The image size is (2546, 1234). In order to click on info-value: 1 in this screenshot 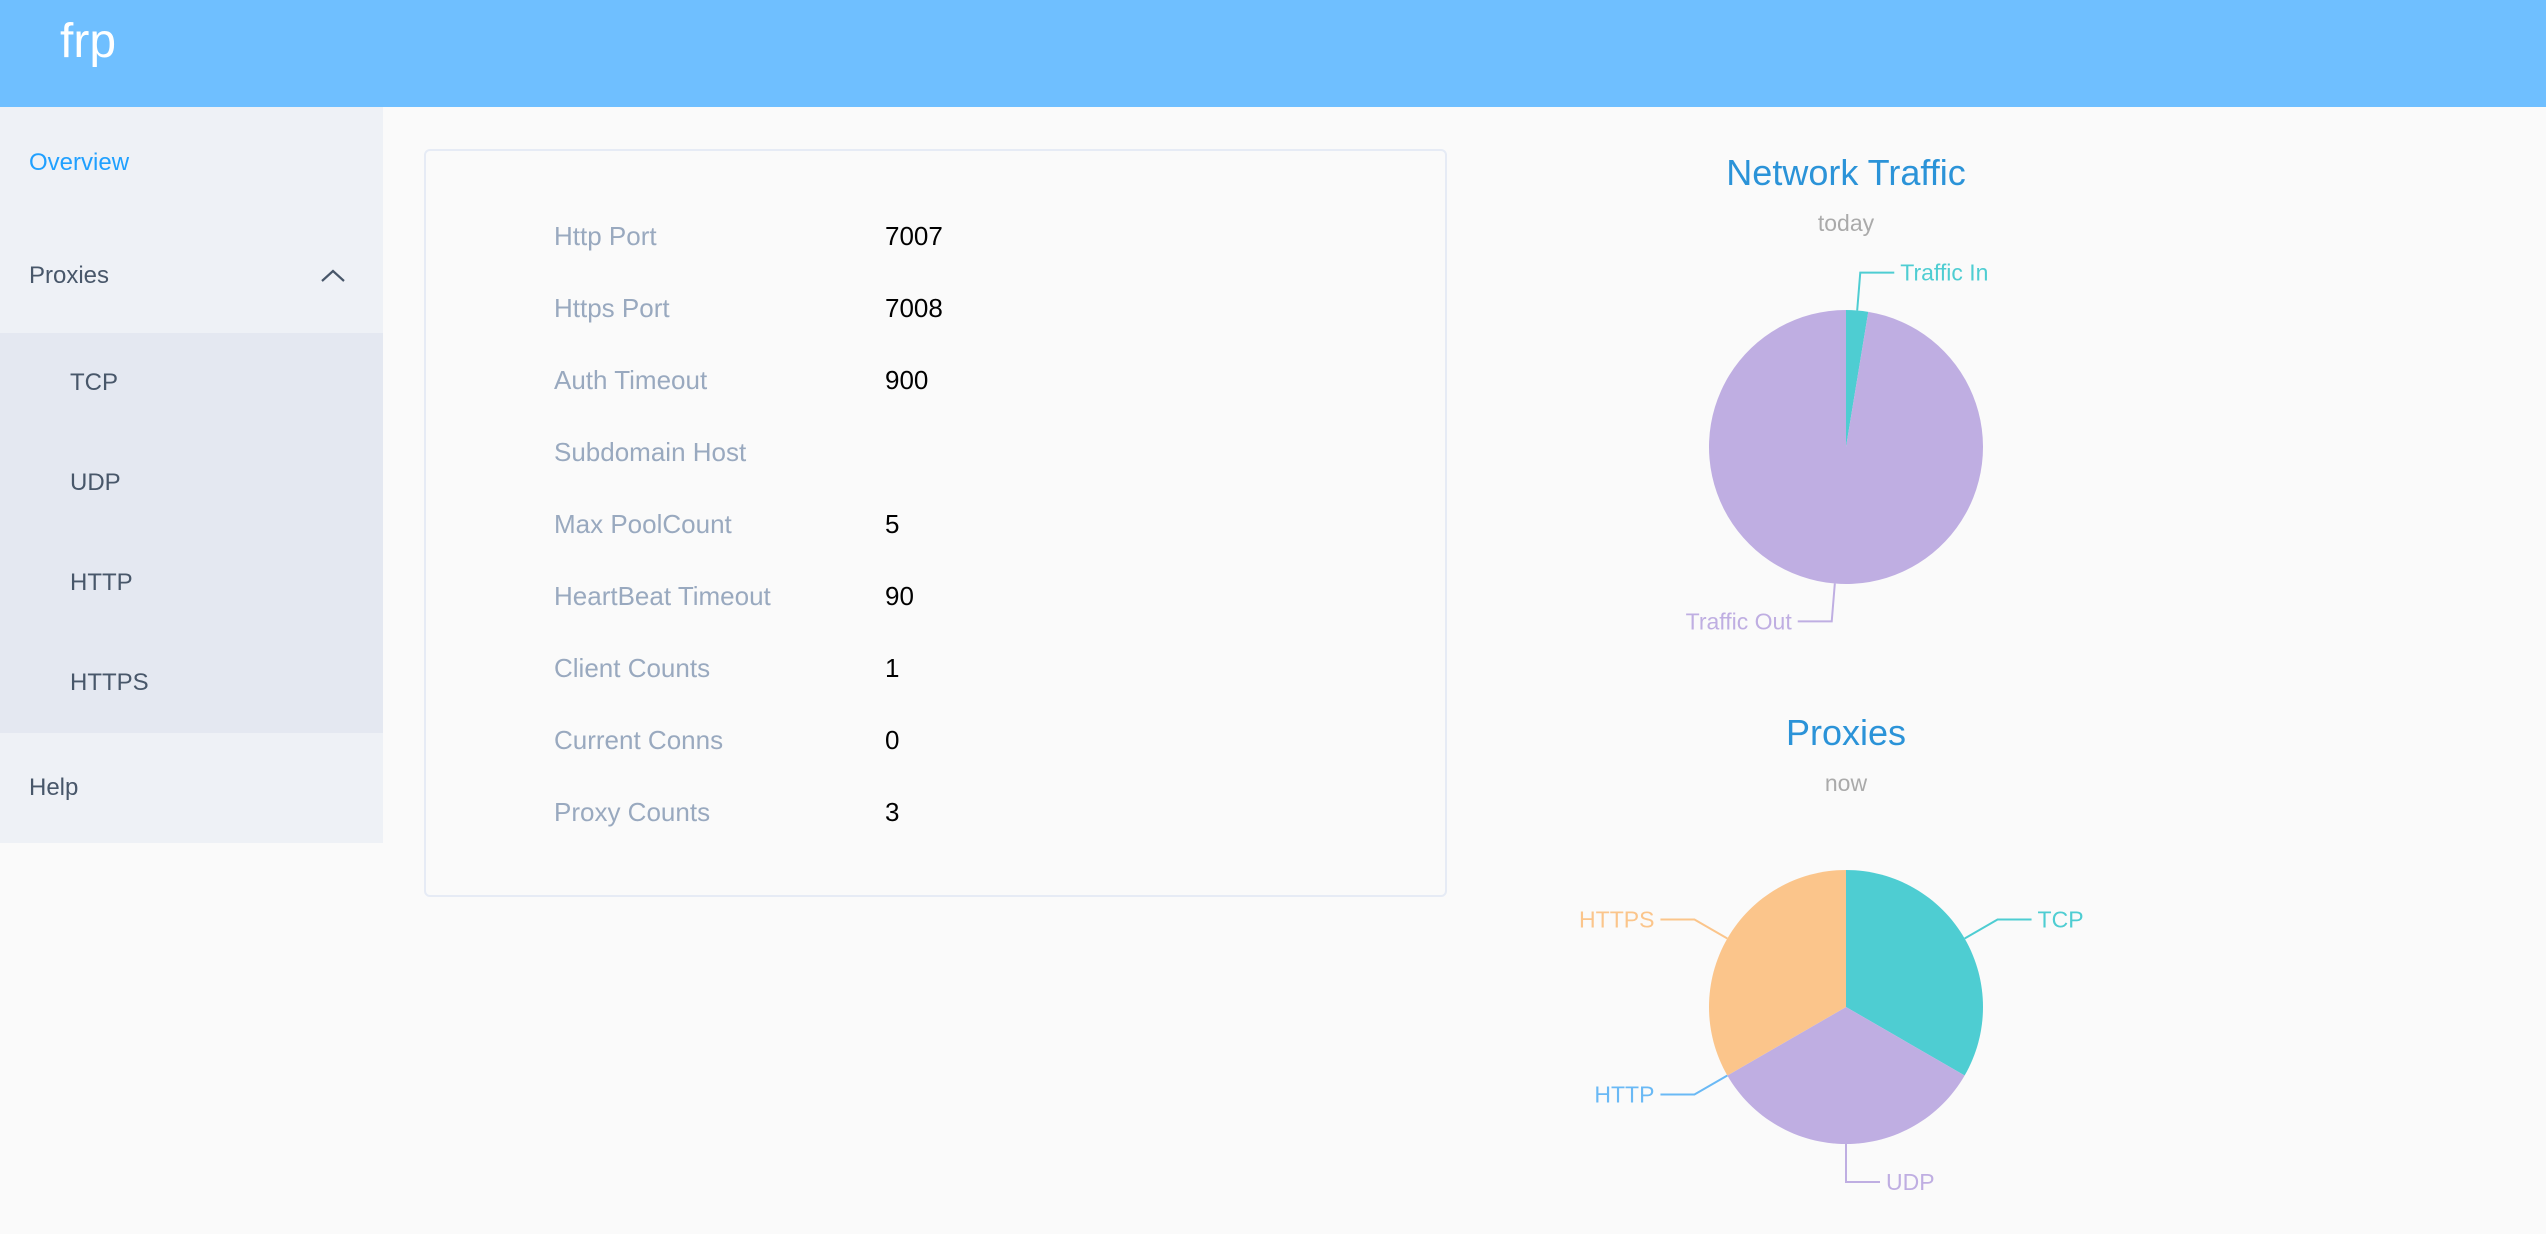, I will do `click(892, 667)`.